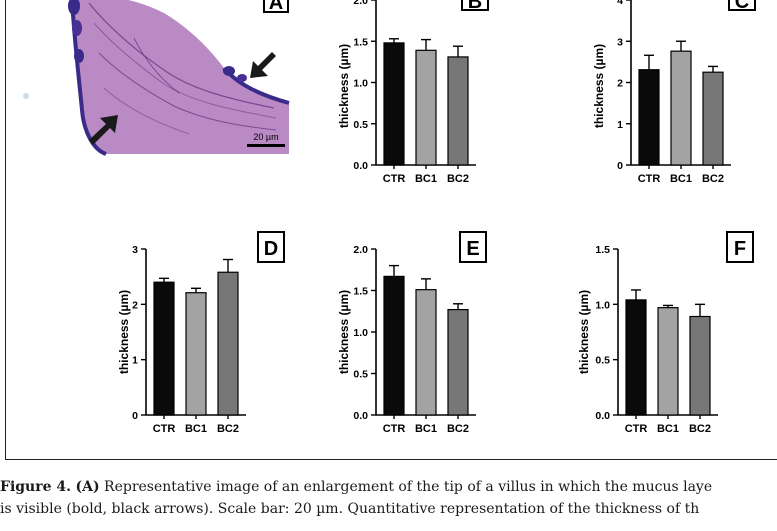  I want to click on scale-bar, so click(266, 145).